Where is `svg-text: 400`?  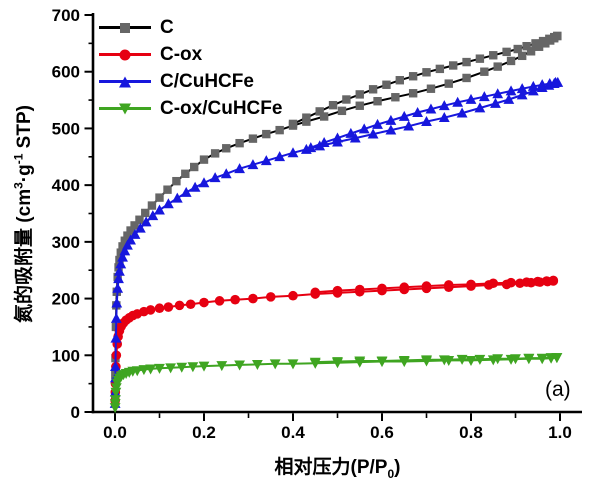
svg-text: 400 is located at coordinates (66, 185).